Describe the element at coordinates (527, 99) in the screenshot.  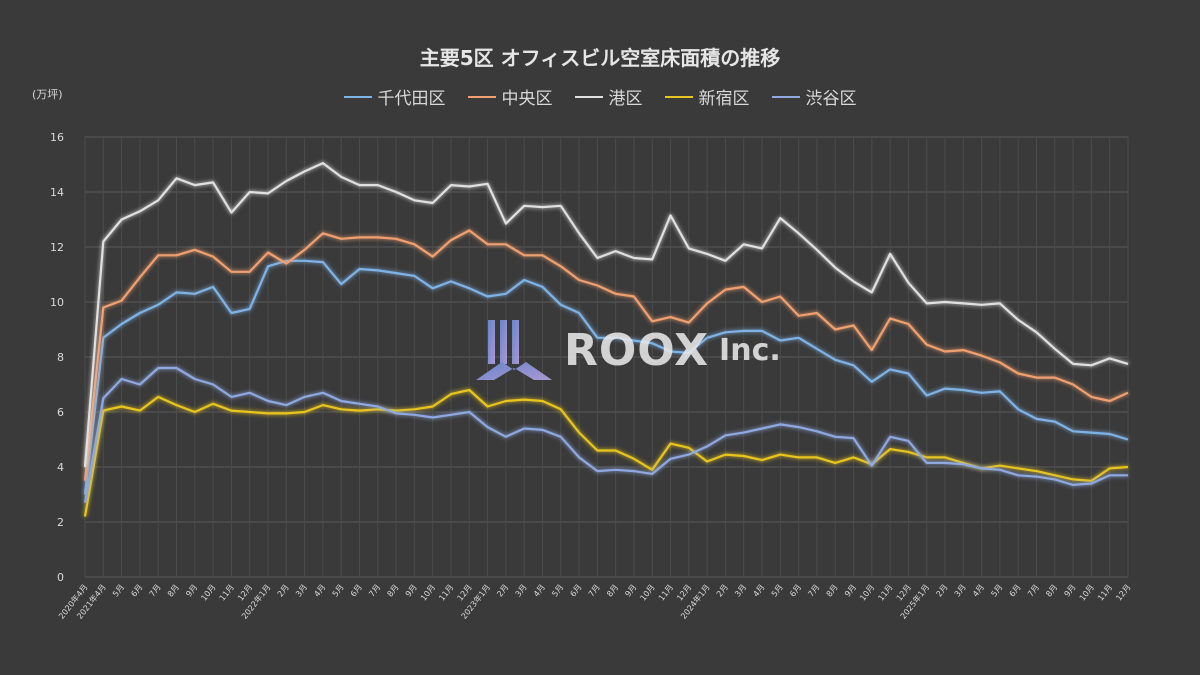
I see `legend-label: 中央区` at that location.